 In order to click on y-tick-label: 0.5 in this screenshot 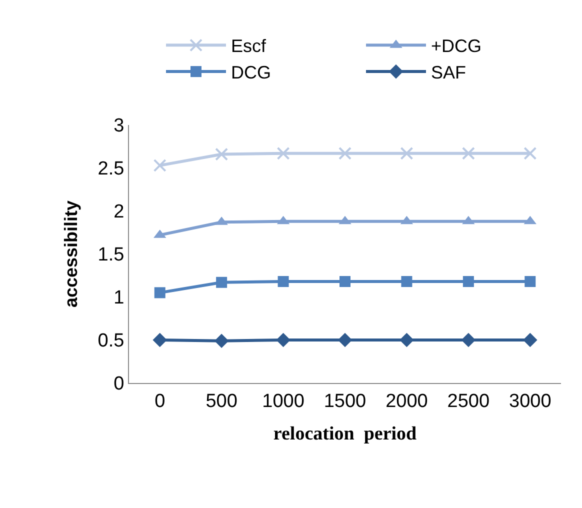, I will do `click(111, 341)`.